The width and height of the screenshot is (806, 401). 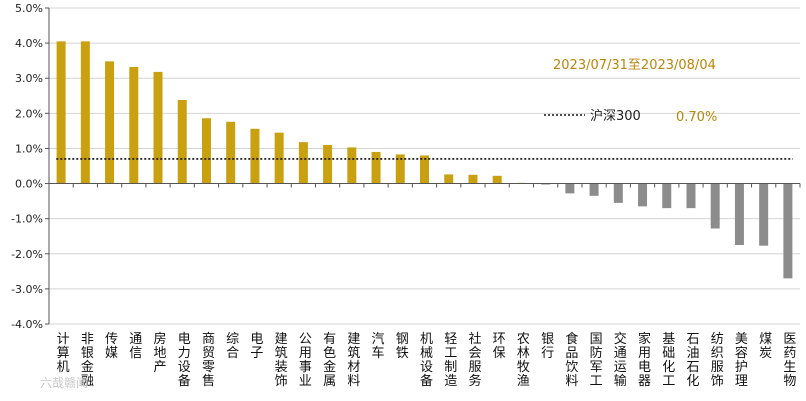 What do you see at coordinates (63, 353) in the screenshot?
I see `category-label: 计算机` at bounding box center [63, 353].